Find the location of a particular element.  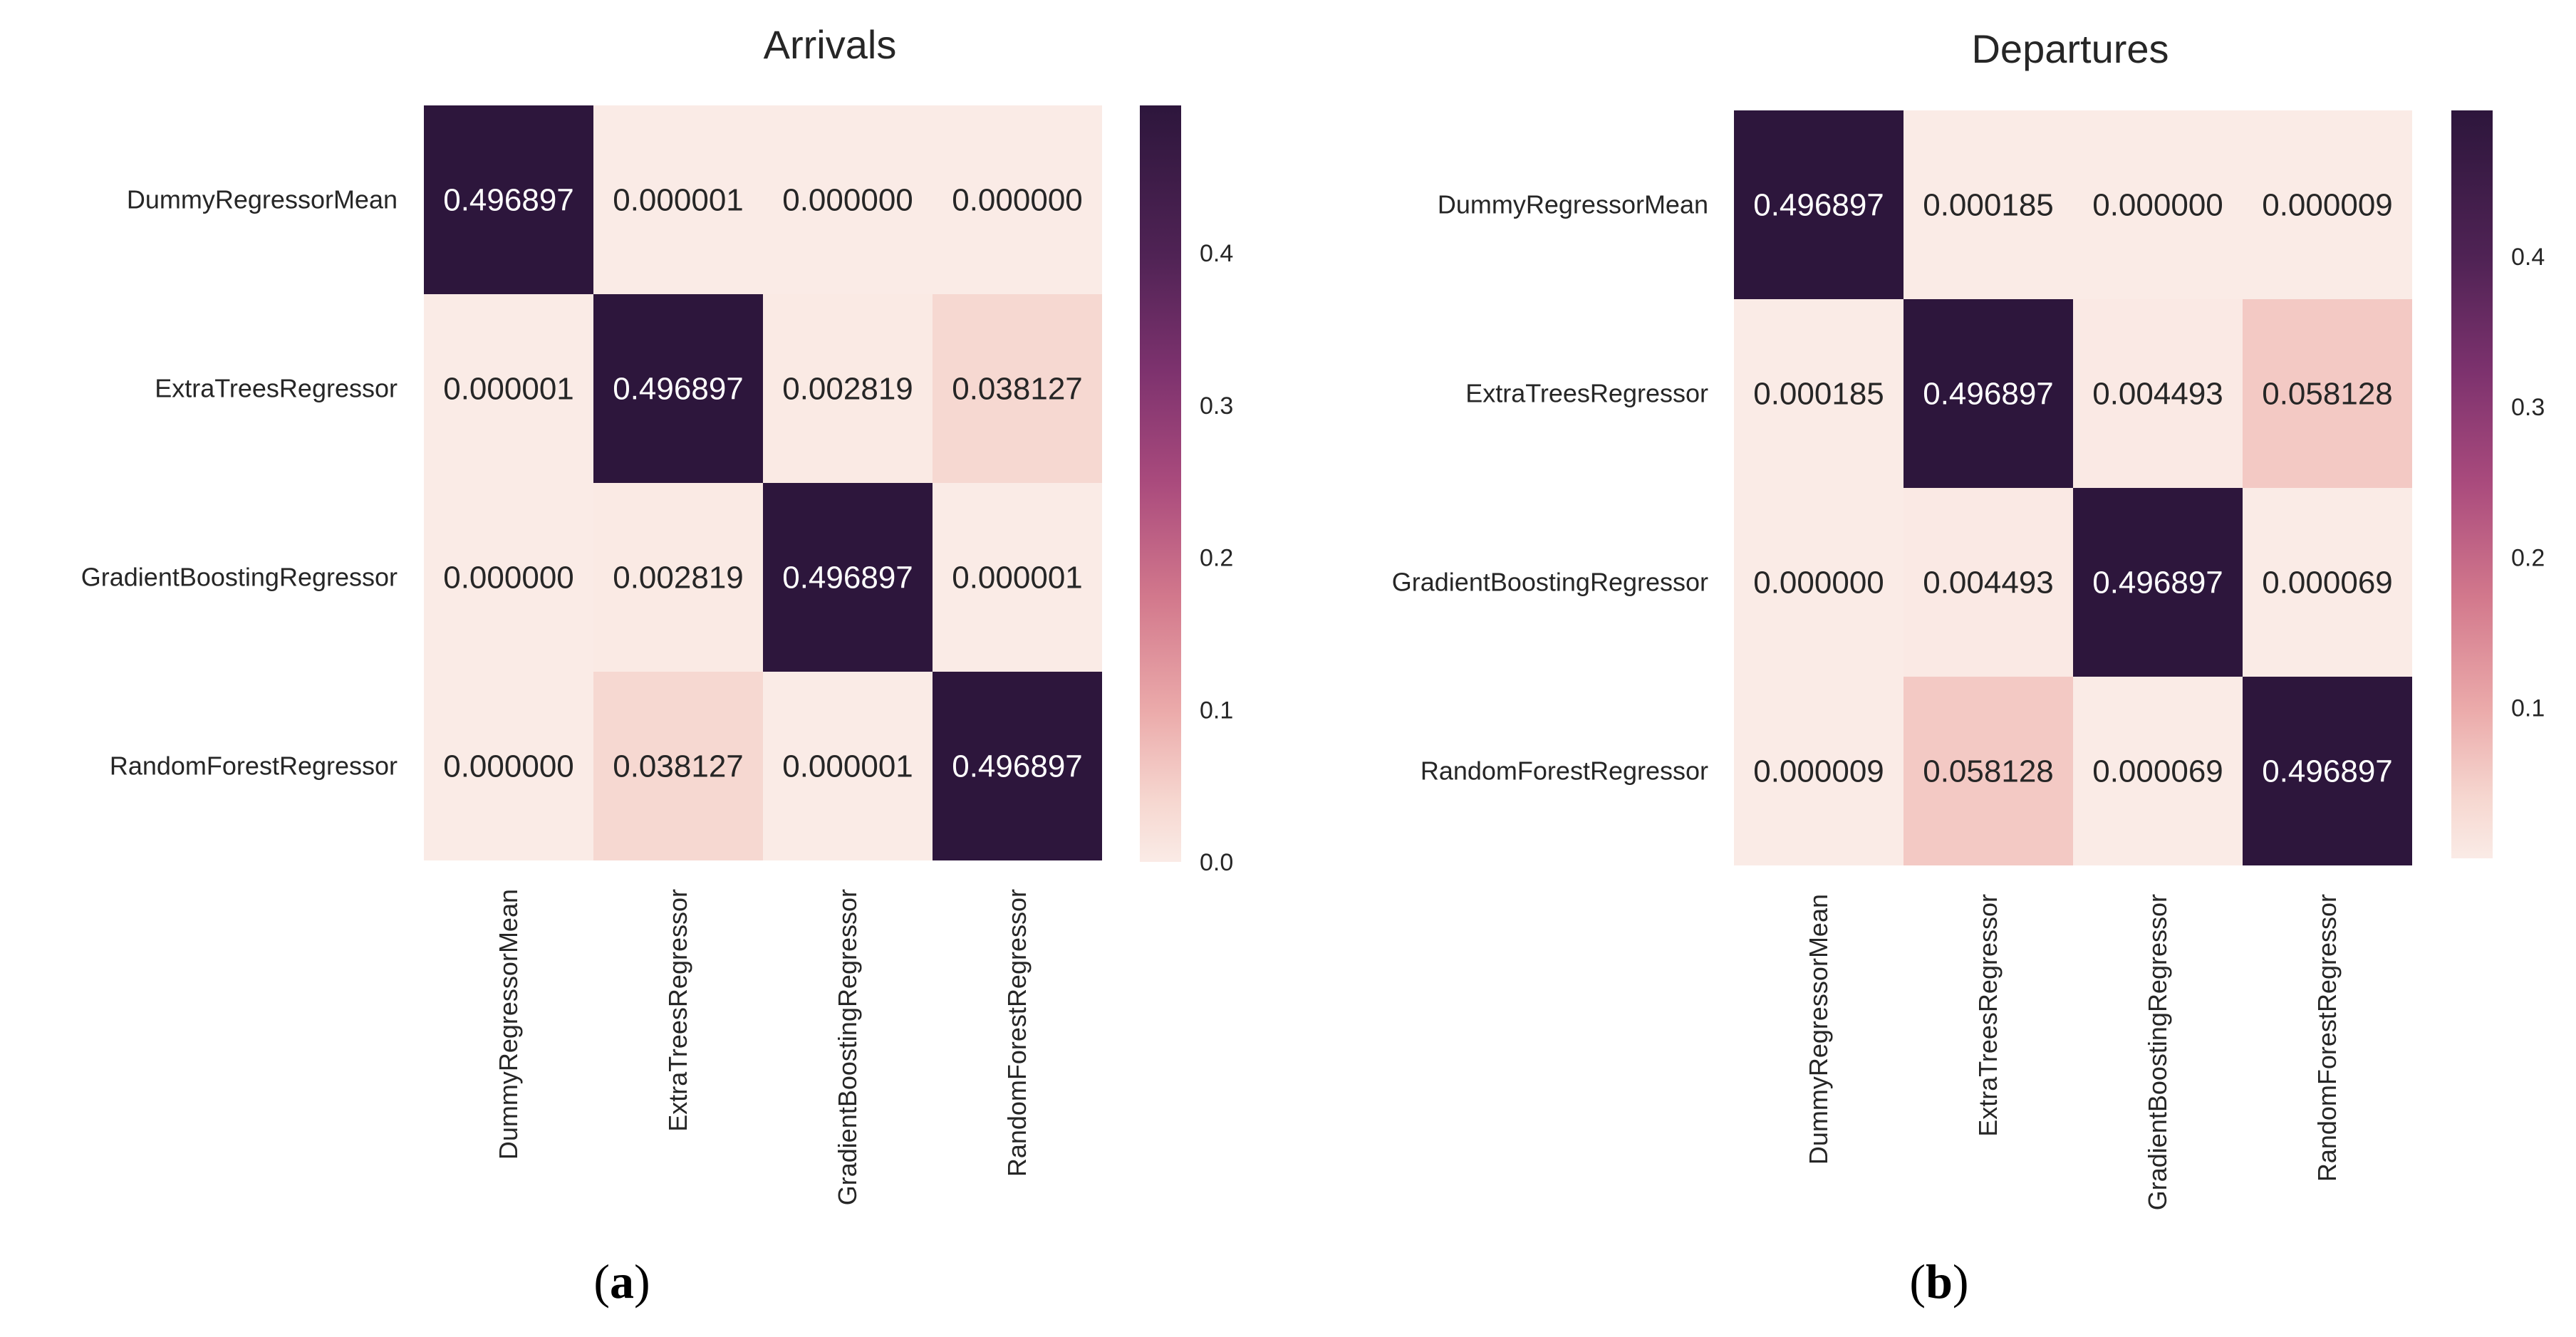

colorbar-tick-label: 0.0 is located at coordinates (1216, 863).